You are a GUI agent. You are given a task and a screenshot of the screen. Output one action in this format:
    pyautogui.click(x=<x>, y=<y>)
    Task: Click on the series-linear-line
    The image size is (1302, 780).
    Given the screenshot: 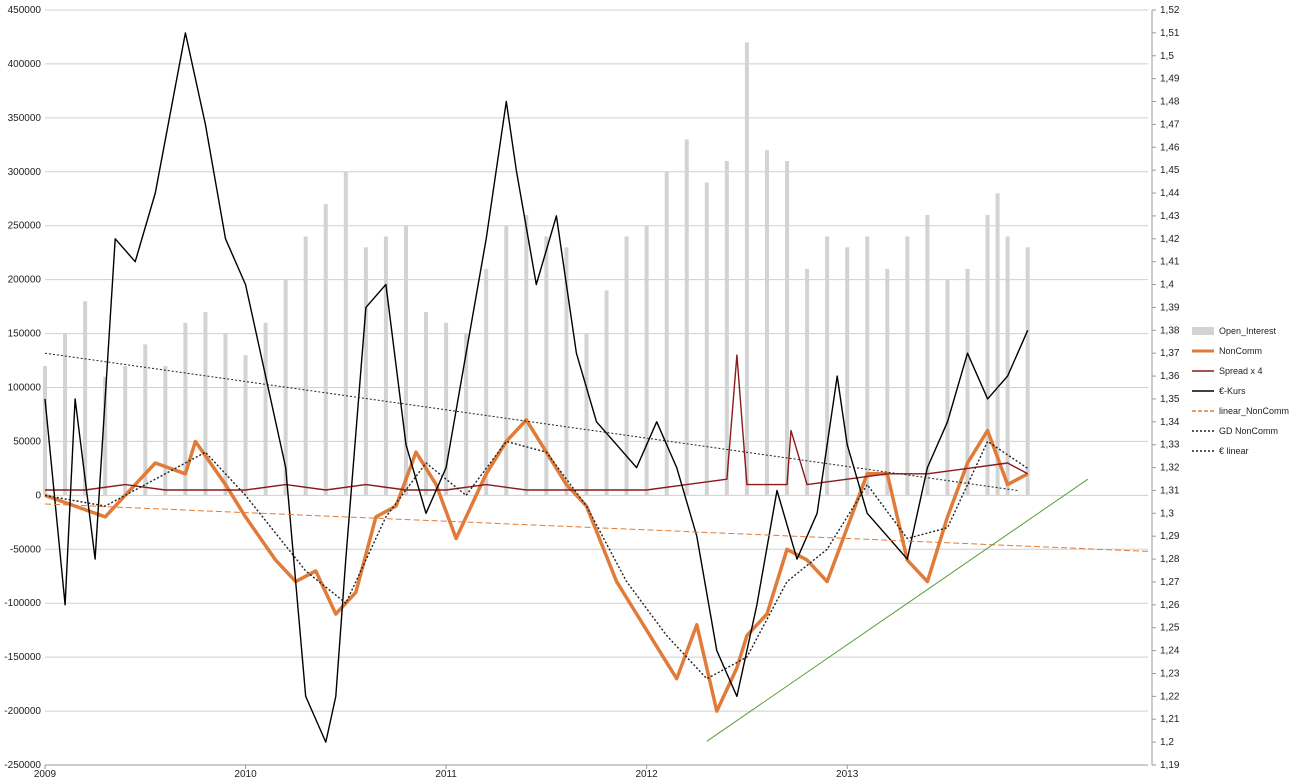 What is the action you would take?
    pyautogui.click(x=531, y=421)
    